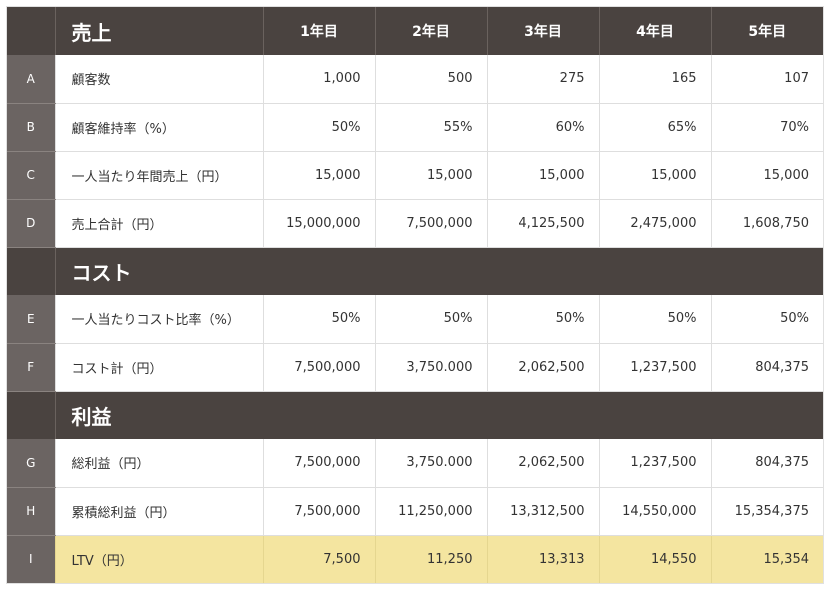 The height and width of the screenshot is (595, 828). I want to click on cell-year-3: 15,000, so click(543, 175).